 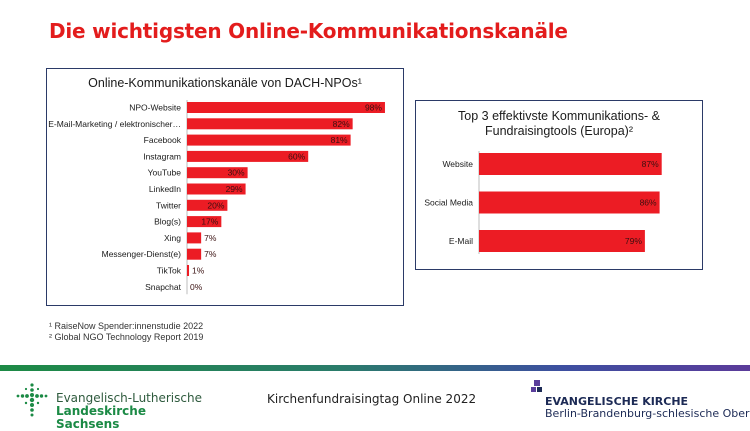 What do you see at coordinates (169, 271) in the screenshot?
I see `category-label: TikTok` at bounding box center [169, 271].